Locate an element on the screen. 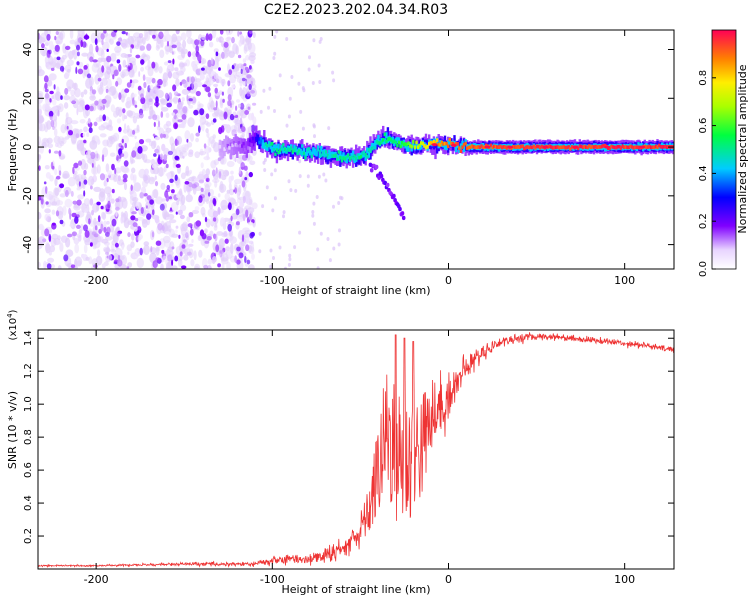  snr-x-label: Height of straight line (km) is located at coordinates (355, 589).